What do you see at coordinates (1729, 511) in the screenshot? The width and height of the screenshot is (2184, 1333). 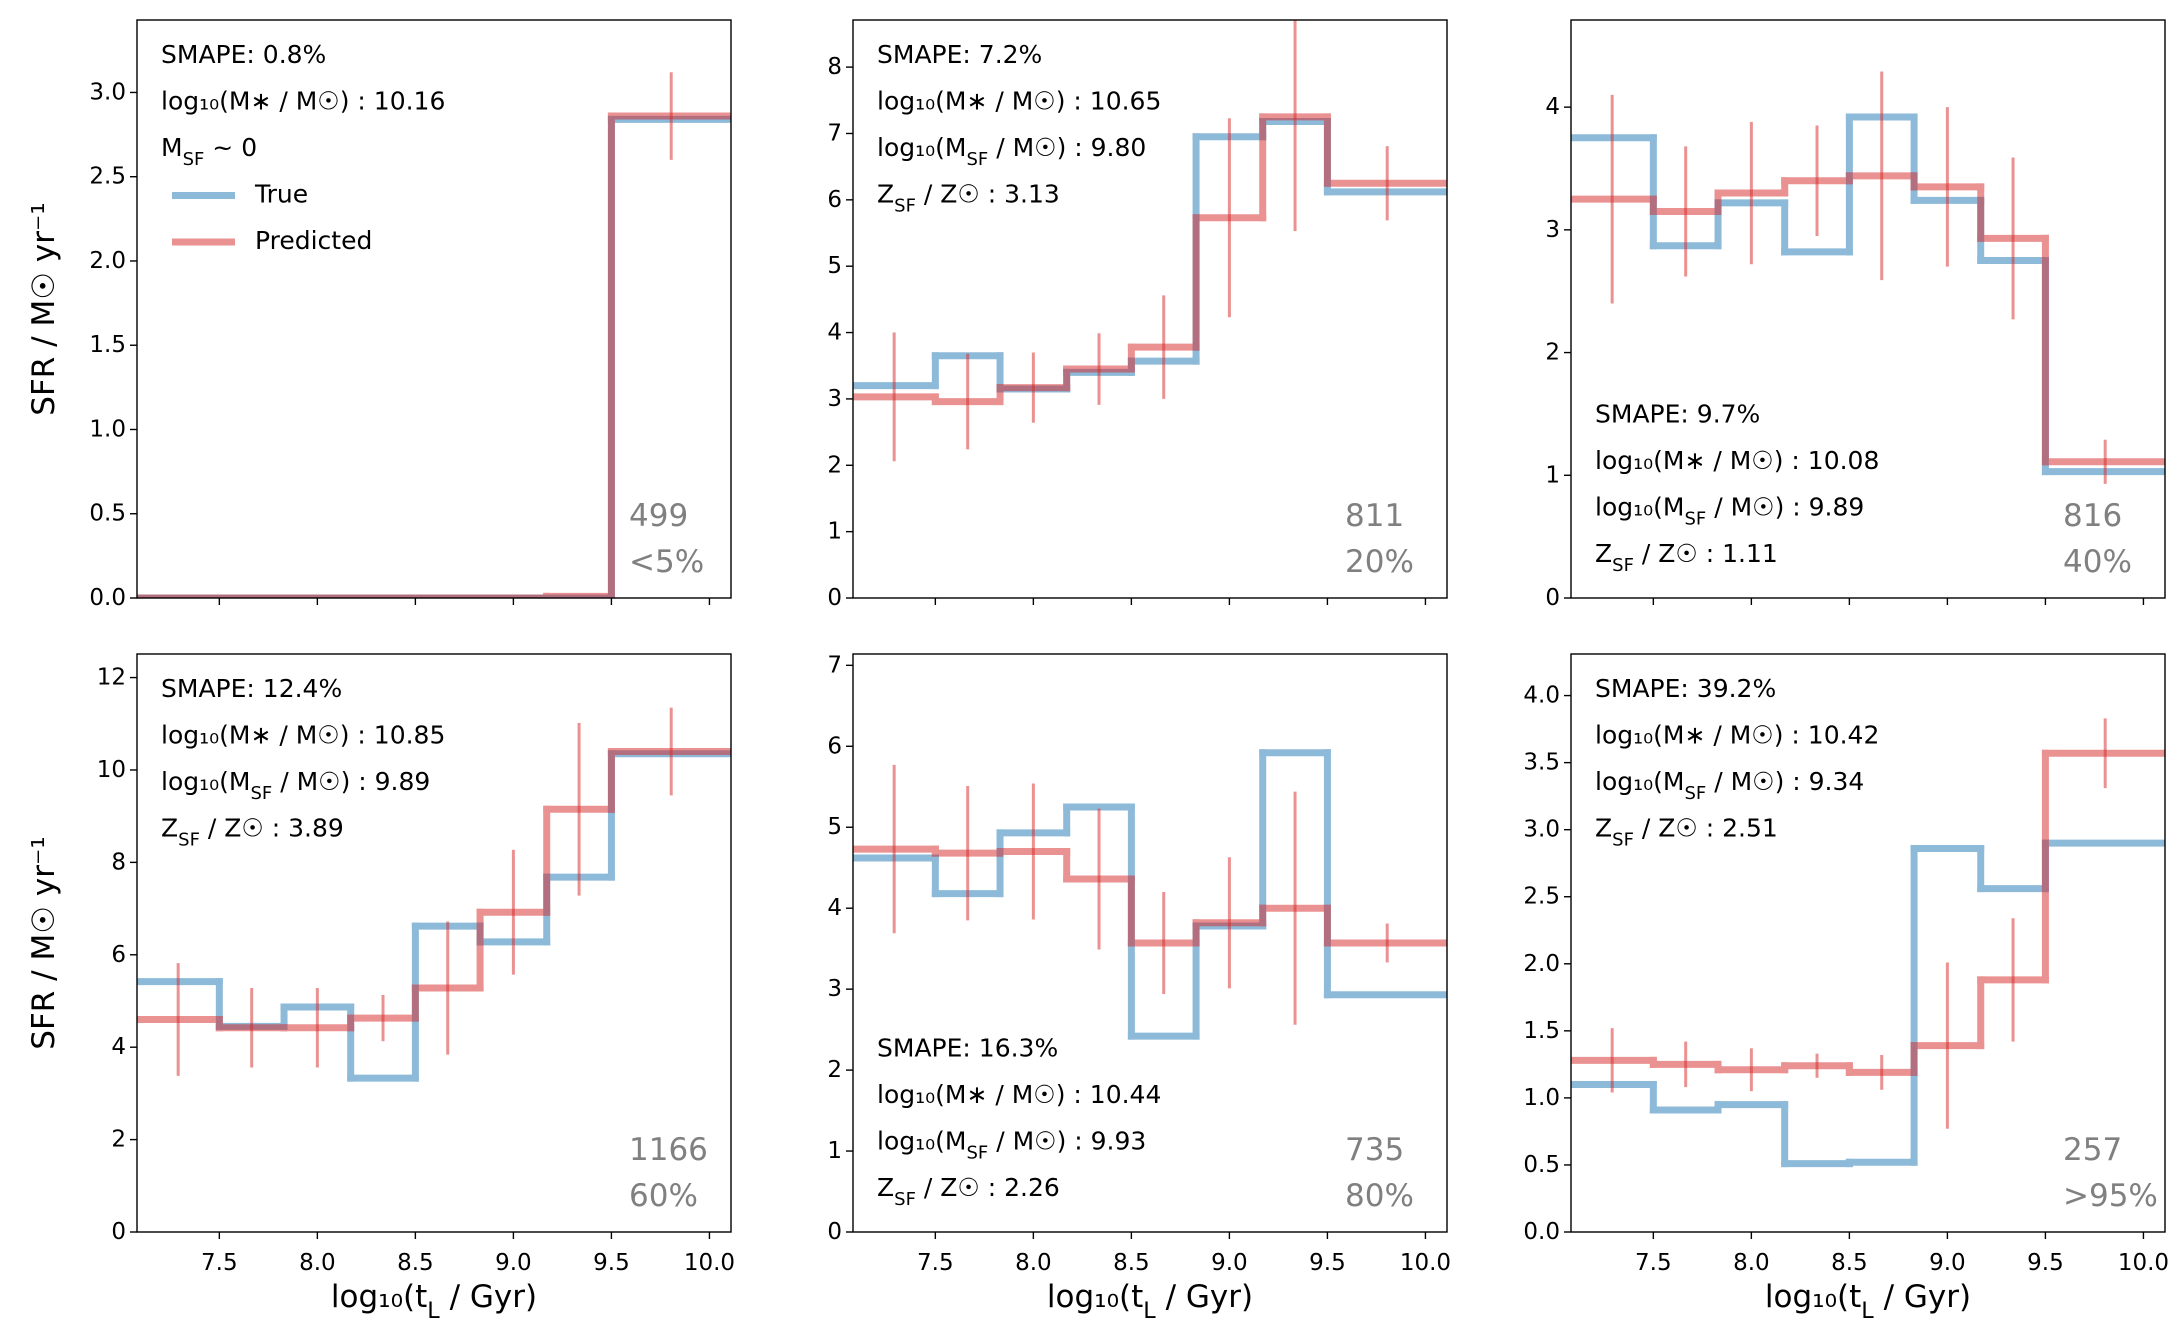 I see `annotation: log₁₀(MSF / M☉) : 9.89` at bounding box center [1729, 511].